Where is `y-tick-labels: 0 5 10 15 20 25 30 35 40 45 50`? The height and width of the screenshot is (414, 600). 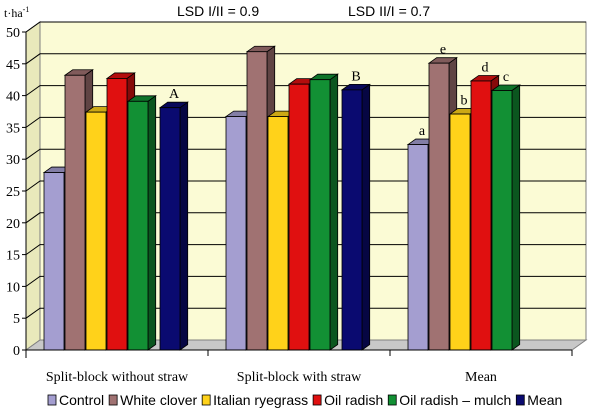
y-tick-labels: 0 5 10 15 20 25 30 35 40 45 50 is located at coordinates (13, 192).